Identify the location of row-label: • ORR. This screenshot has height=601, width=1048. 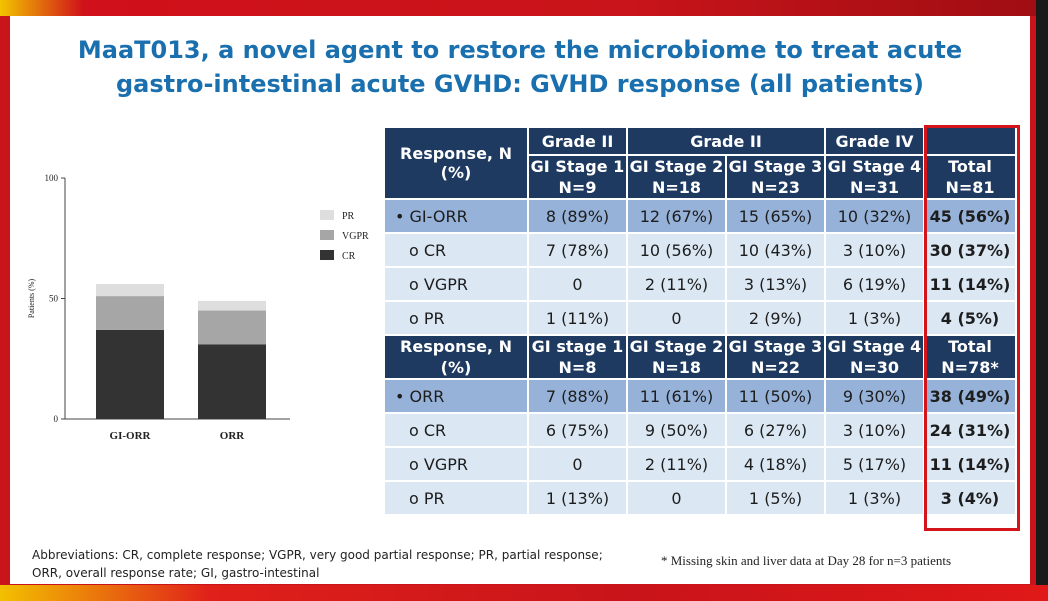
(456, 396).